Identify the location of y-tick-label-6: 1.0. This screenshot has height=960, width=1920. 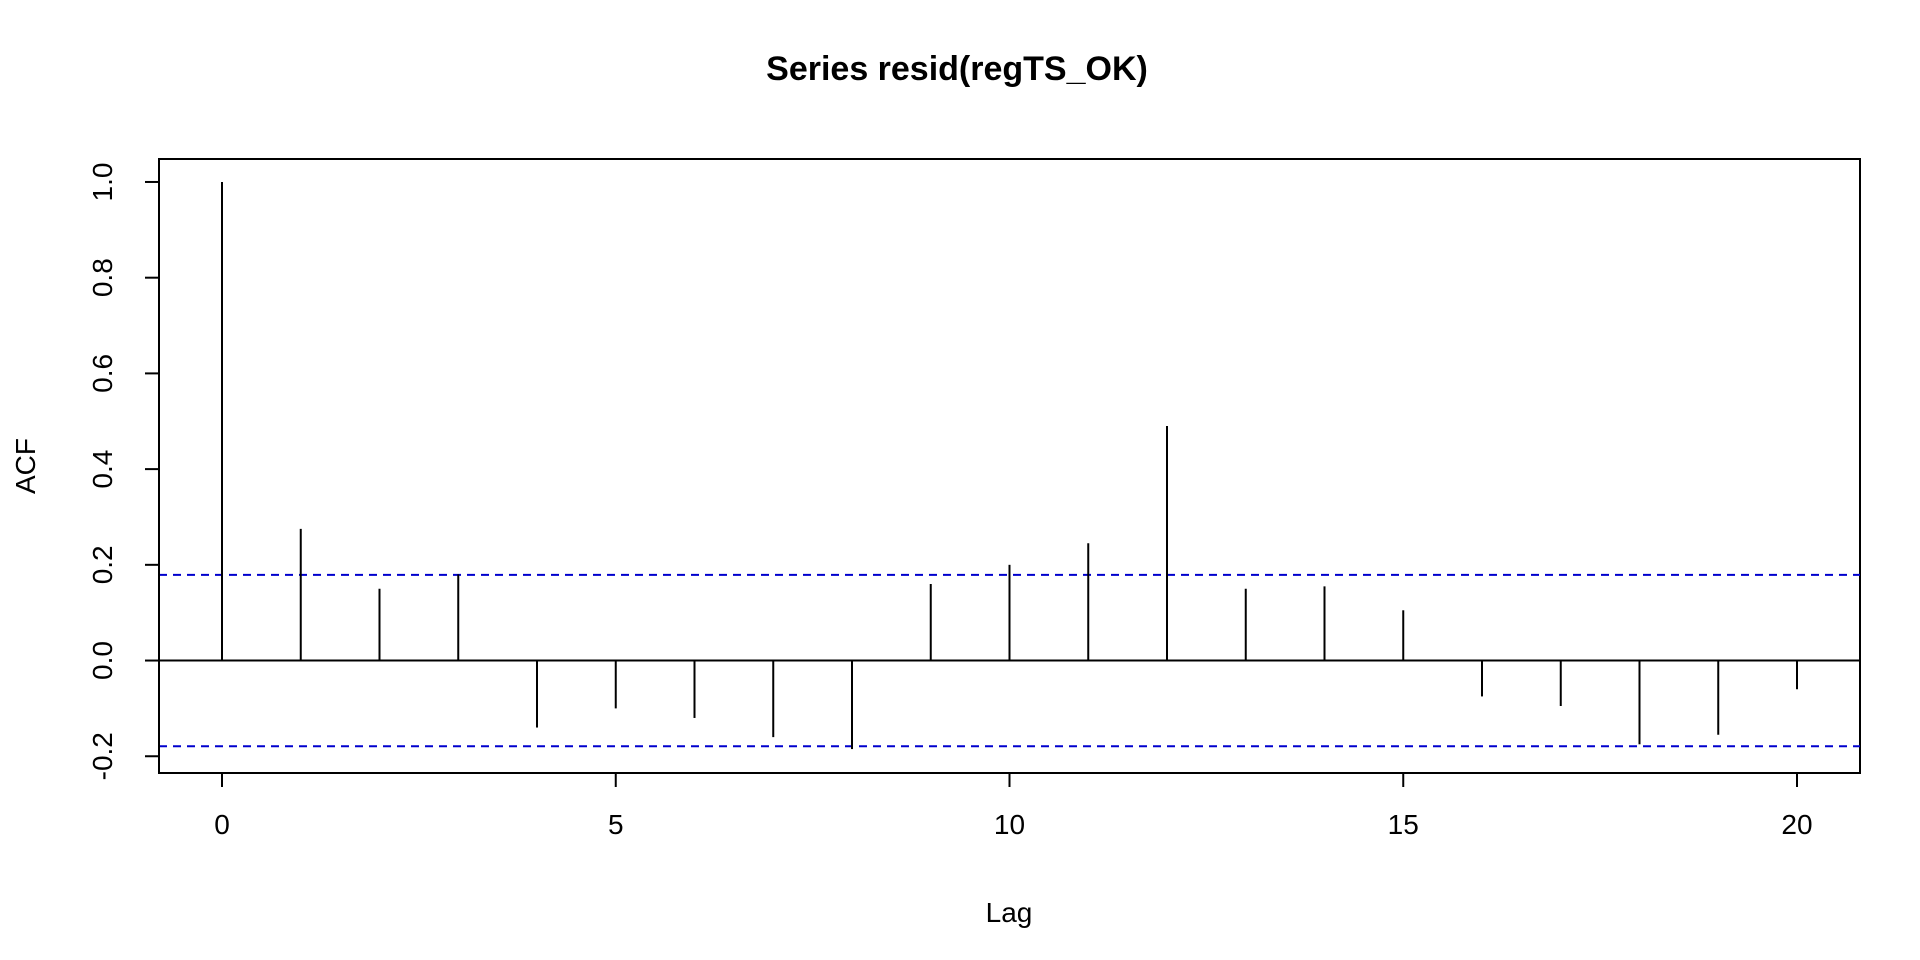
(102, 182).